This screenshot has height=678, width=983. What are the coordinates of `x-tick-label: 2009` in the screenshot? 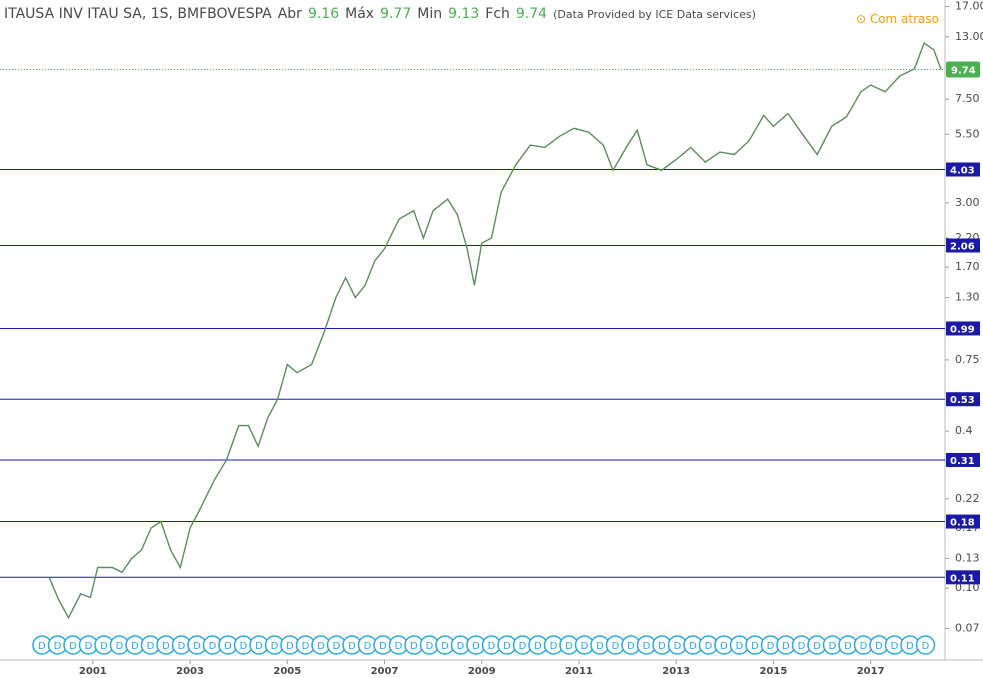 It's located at (482, 671).